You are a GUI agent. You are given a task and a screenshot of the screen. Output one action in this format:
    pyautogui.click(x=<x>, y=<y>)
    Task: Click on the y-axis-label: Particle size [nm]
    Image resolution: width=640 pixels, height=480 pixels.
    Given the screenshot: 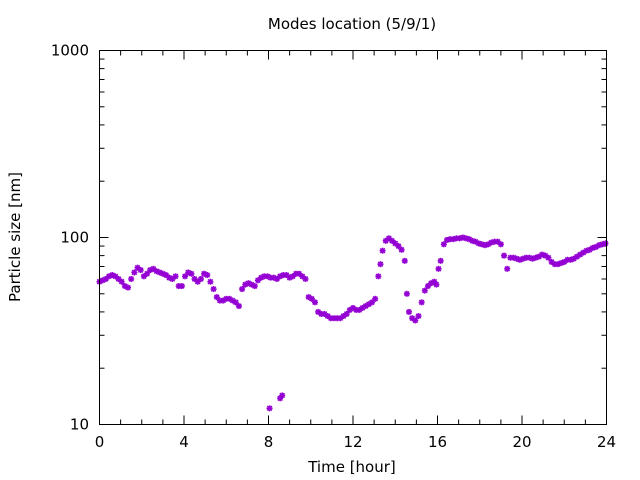 What is the action you would take?
    pyautogui.click(x=15, y=237)
    